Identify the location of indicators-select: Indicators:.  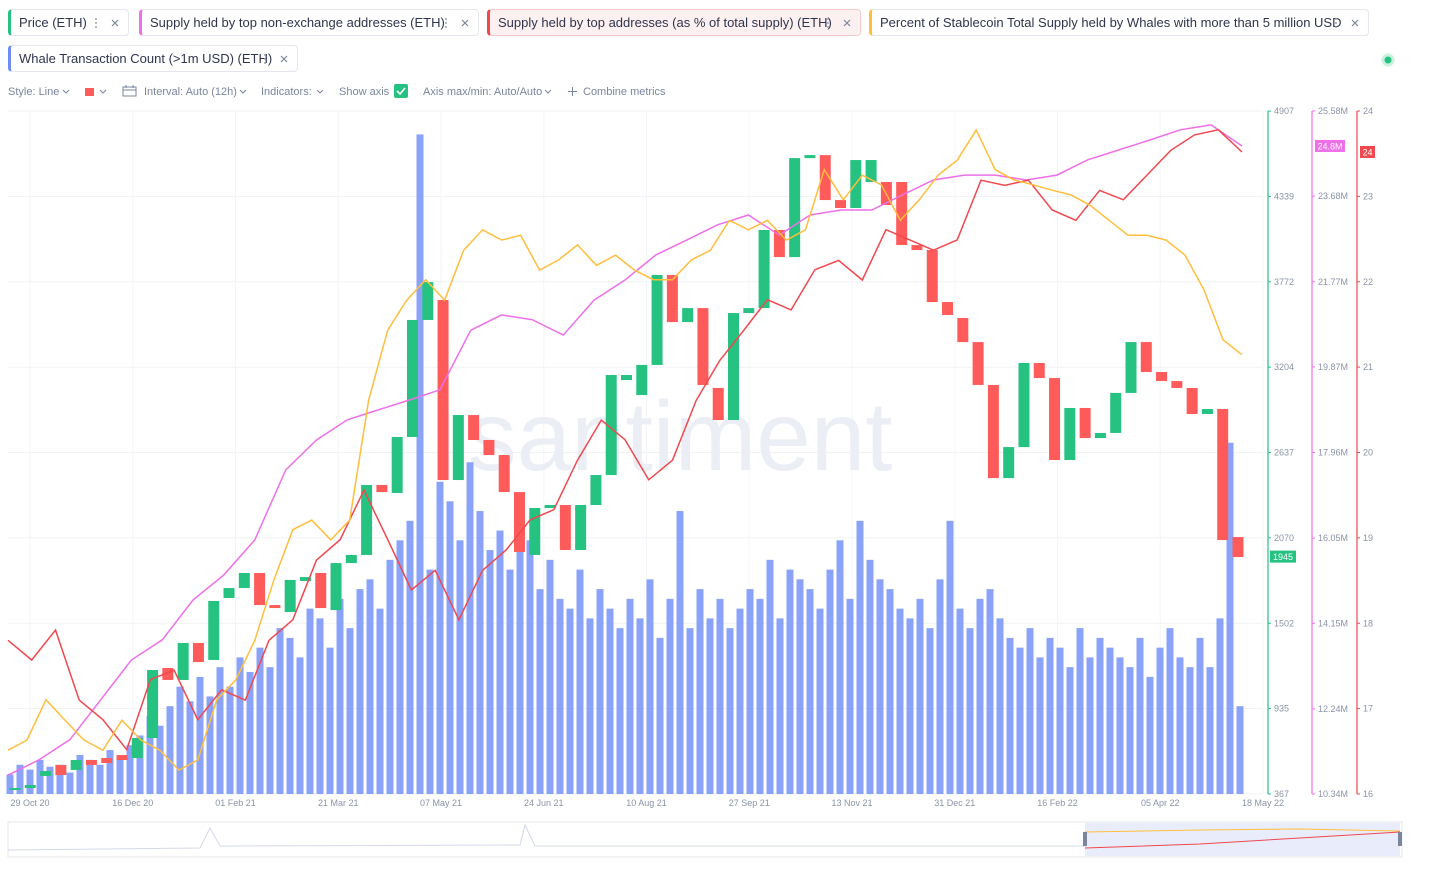
(286, 92).